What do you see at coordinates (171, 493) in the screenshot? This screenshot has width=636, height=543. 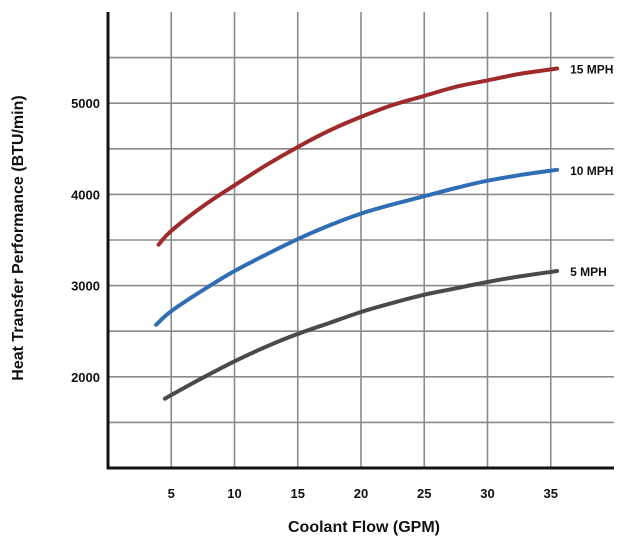 I see `x-tick-label: 5` at bounding box center [171, 493].